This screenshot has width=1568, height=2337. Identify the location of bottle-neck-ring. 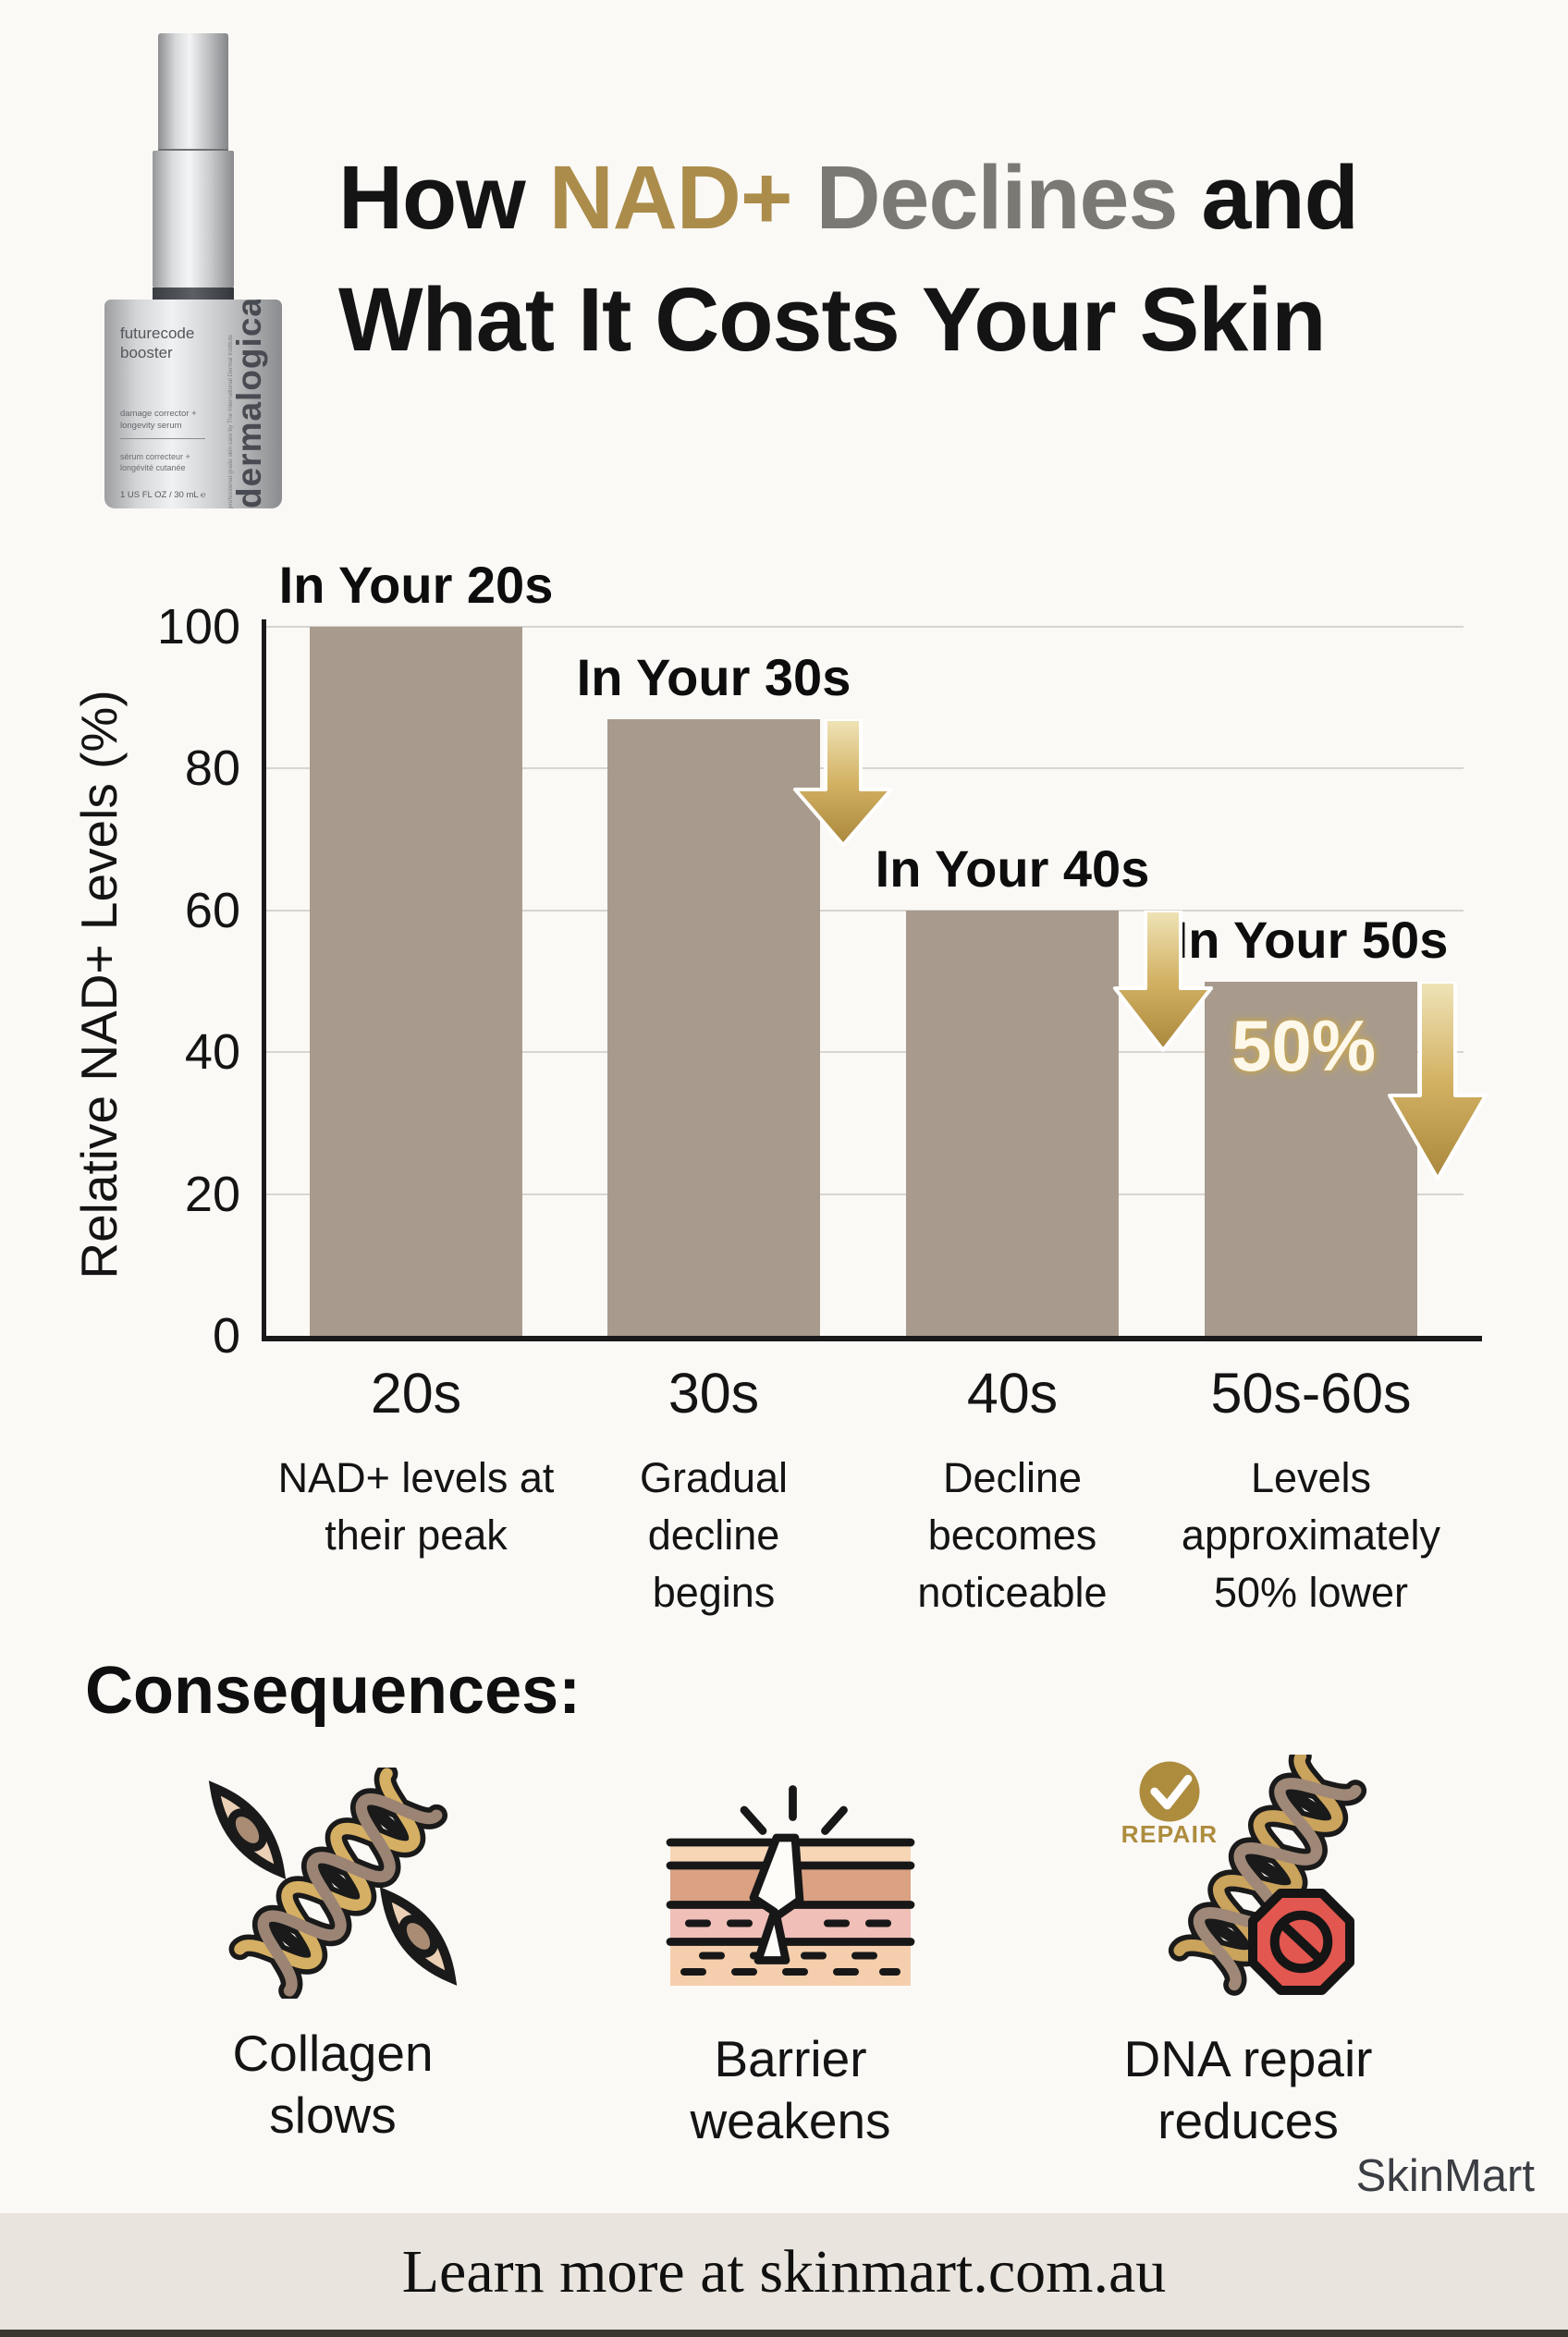
(194, 294).